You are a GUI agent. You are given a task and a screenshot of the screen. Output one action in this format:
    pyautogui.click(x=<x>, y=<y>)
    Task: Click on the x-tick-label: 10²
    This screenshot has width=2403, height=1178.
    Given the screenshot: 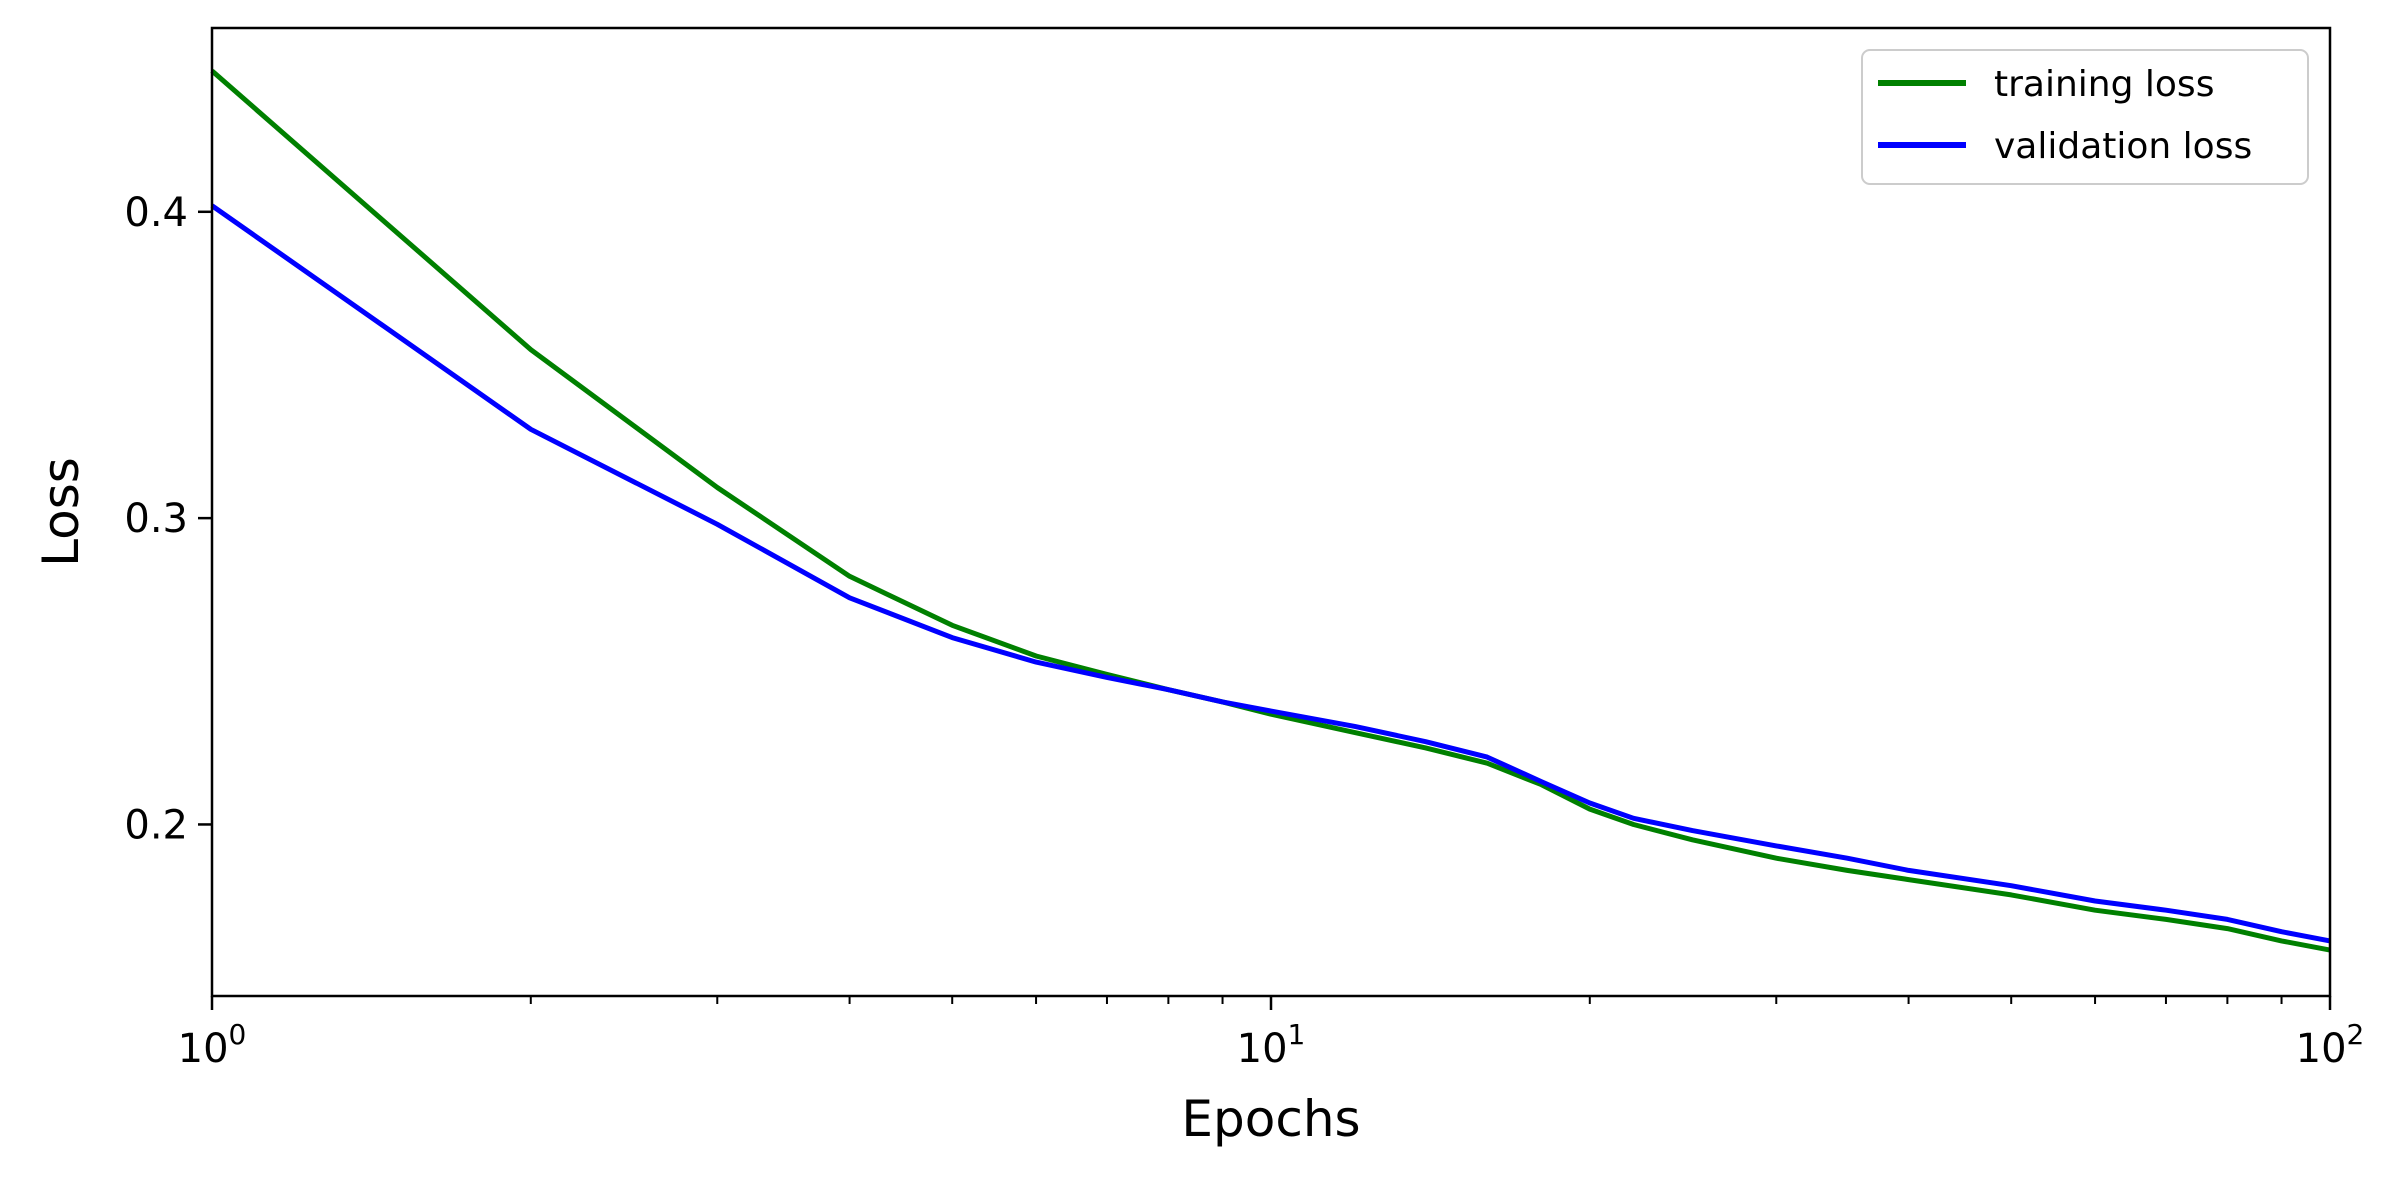 What is the action you would take?
    pyautogui.click(x=2330, y=1045)
    